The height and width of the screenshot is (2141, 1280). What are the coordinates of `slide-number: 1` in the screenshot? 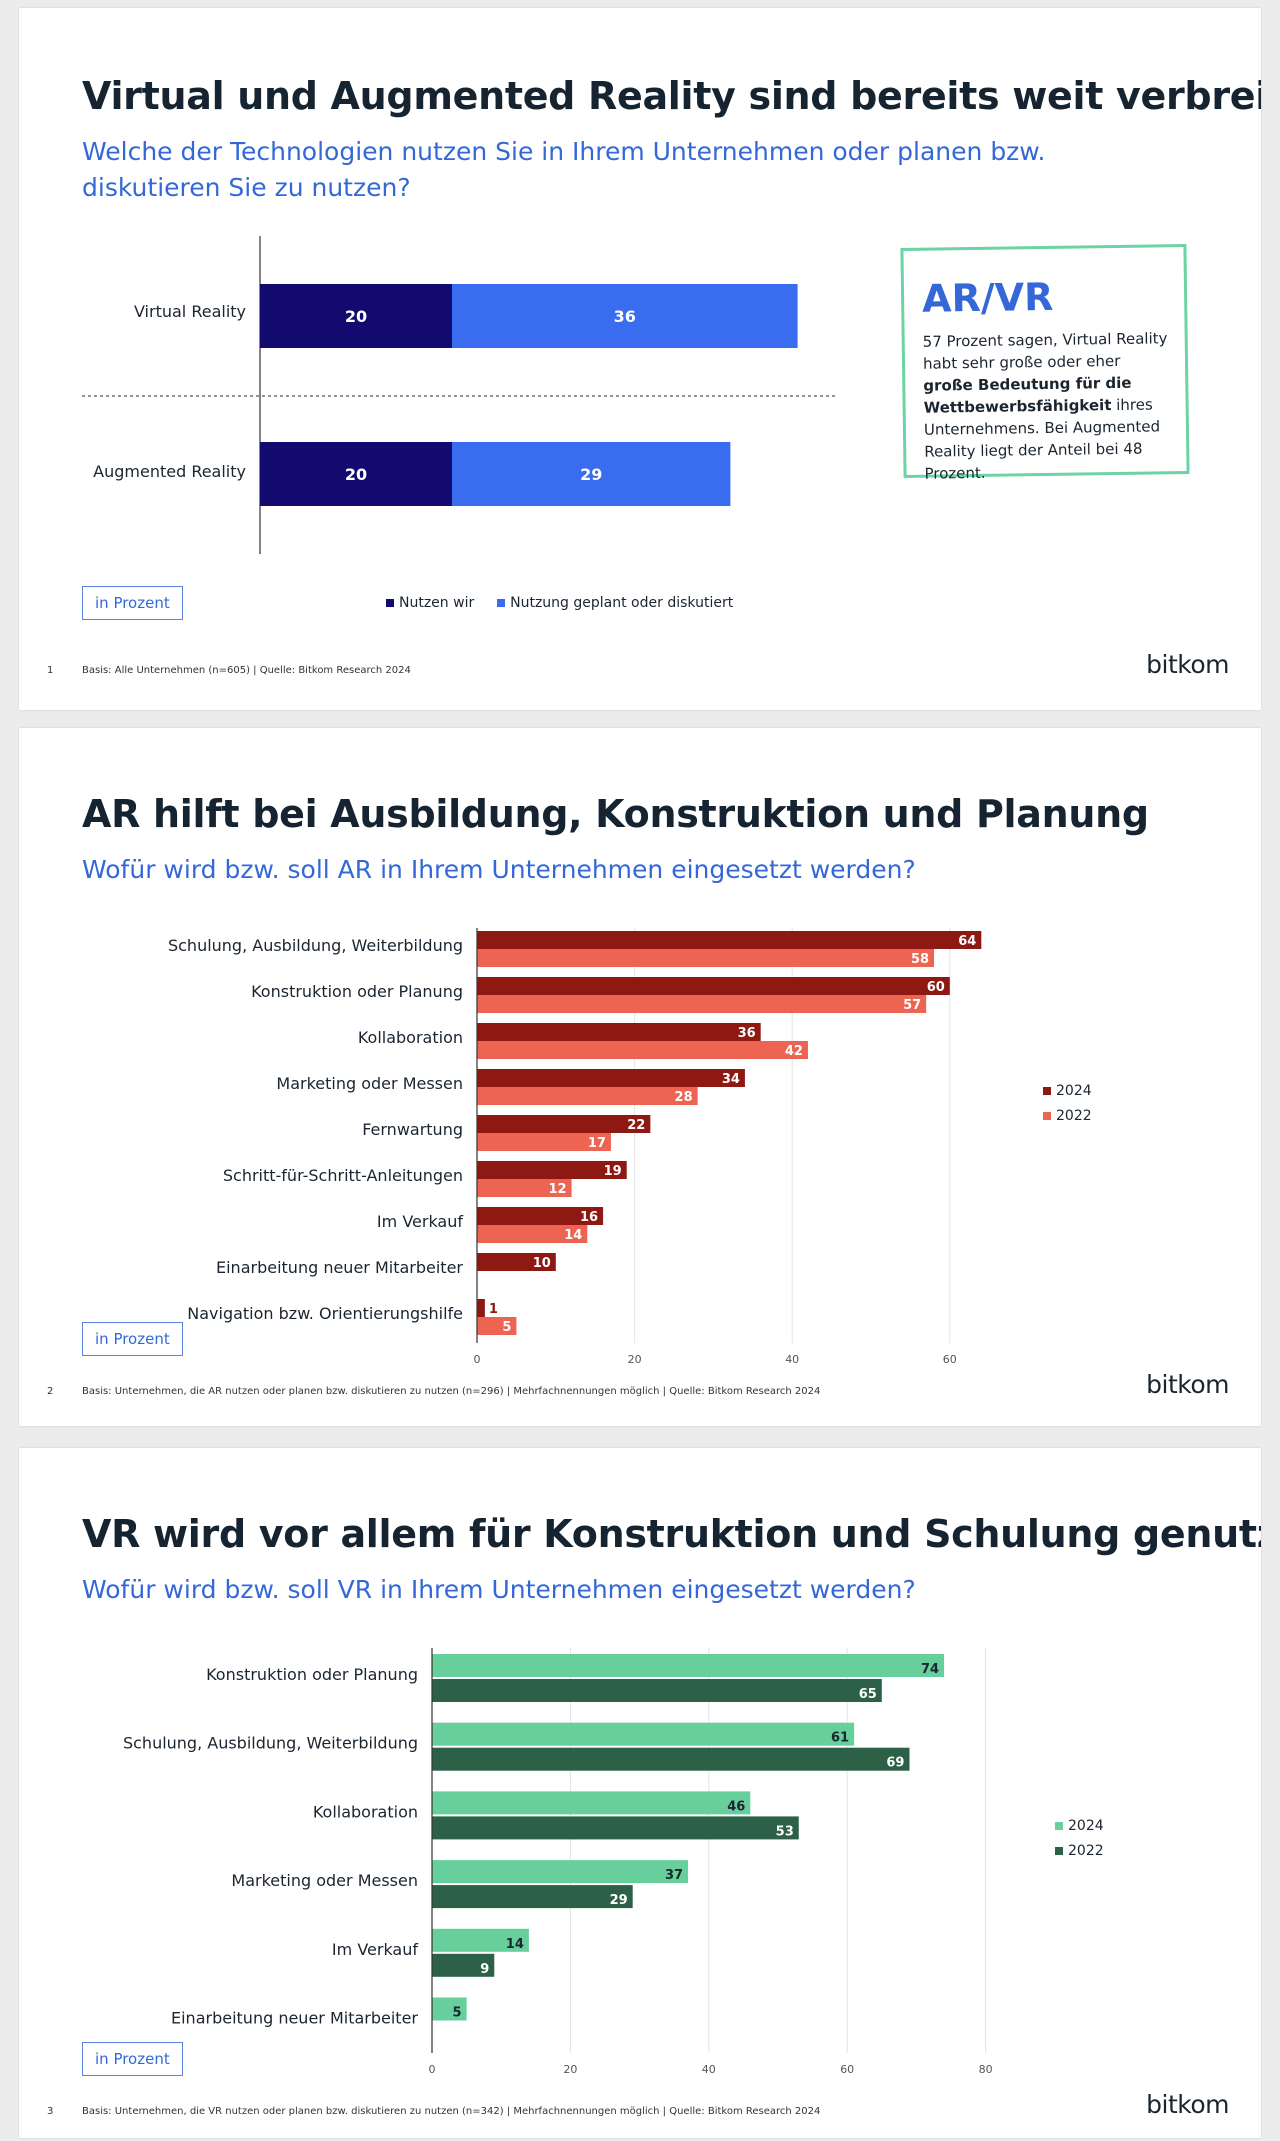 It's located at (50, 670).